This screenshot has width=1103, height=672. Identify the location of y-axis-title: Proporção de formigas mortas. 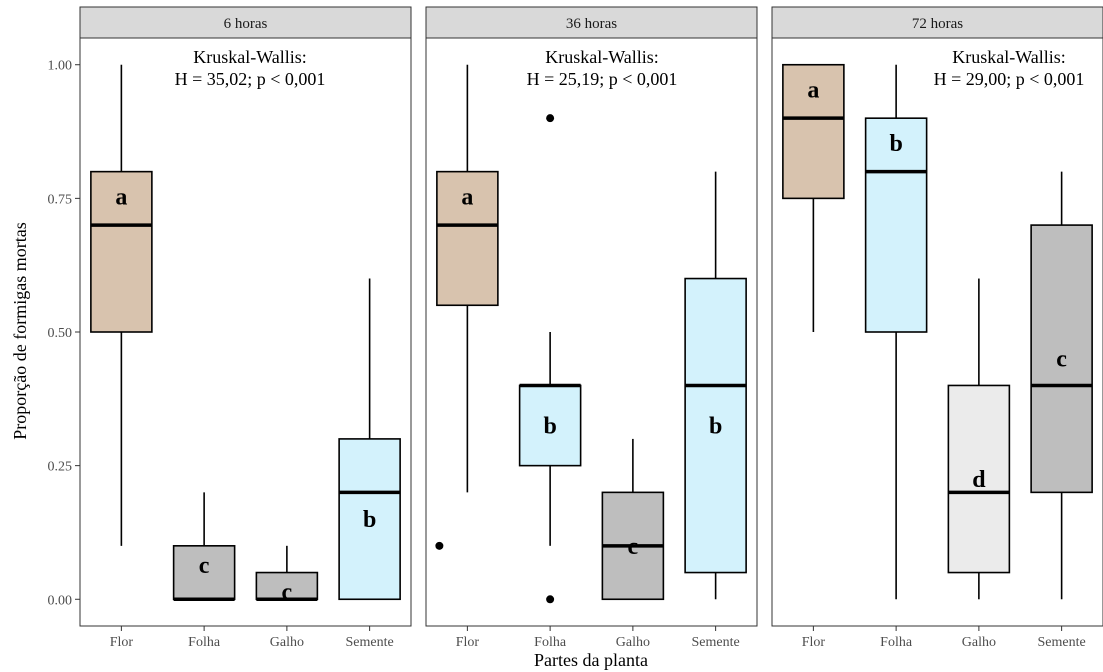
(20, 330).